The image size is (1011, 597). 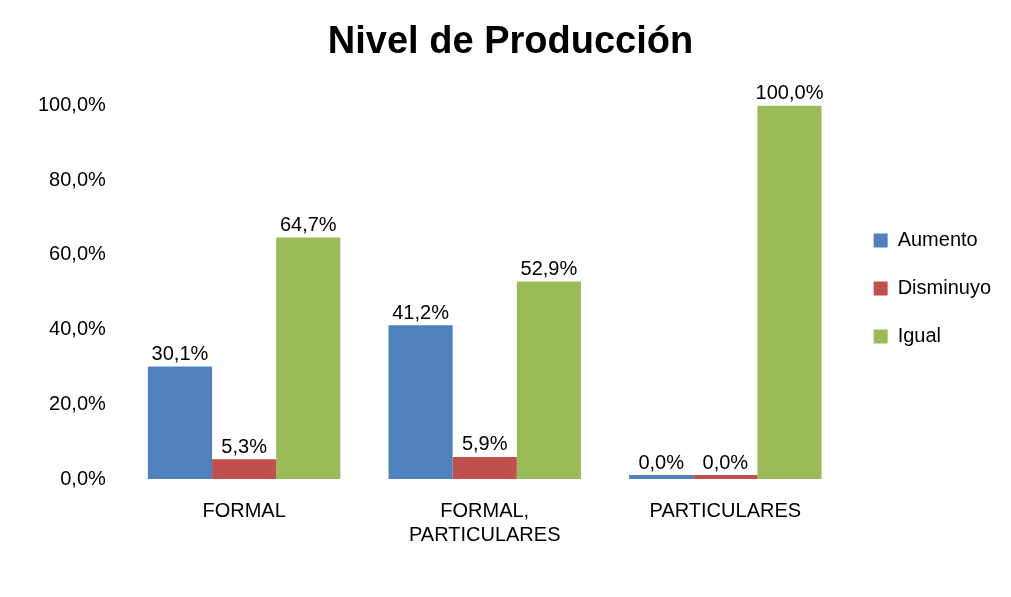 I want to click on data-label: 5,3%, so click(x=244, y=445).